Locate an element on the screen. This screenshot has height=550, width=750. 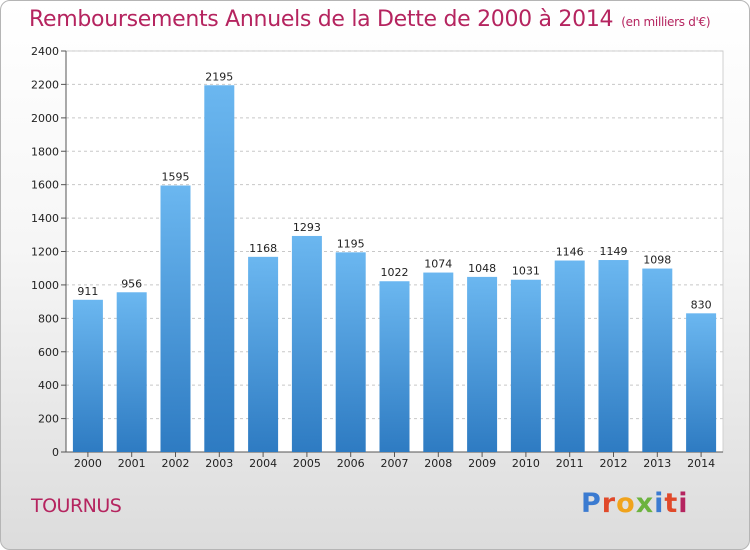
x-tick-label: 2000 is located at coordinates (88, 463).